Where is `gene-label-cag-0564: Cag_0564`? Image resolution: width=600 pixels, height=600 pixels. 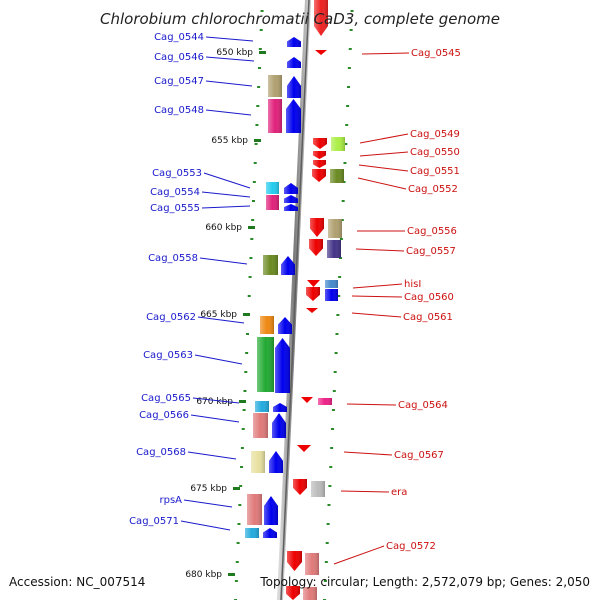
gene-label-cag-0564: Cag_0564 is located at coordinates (423, 405).